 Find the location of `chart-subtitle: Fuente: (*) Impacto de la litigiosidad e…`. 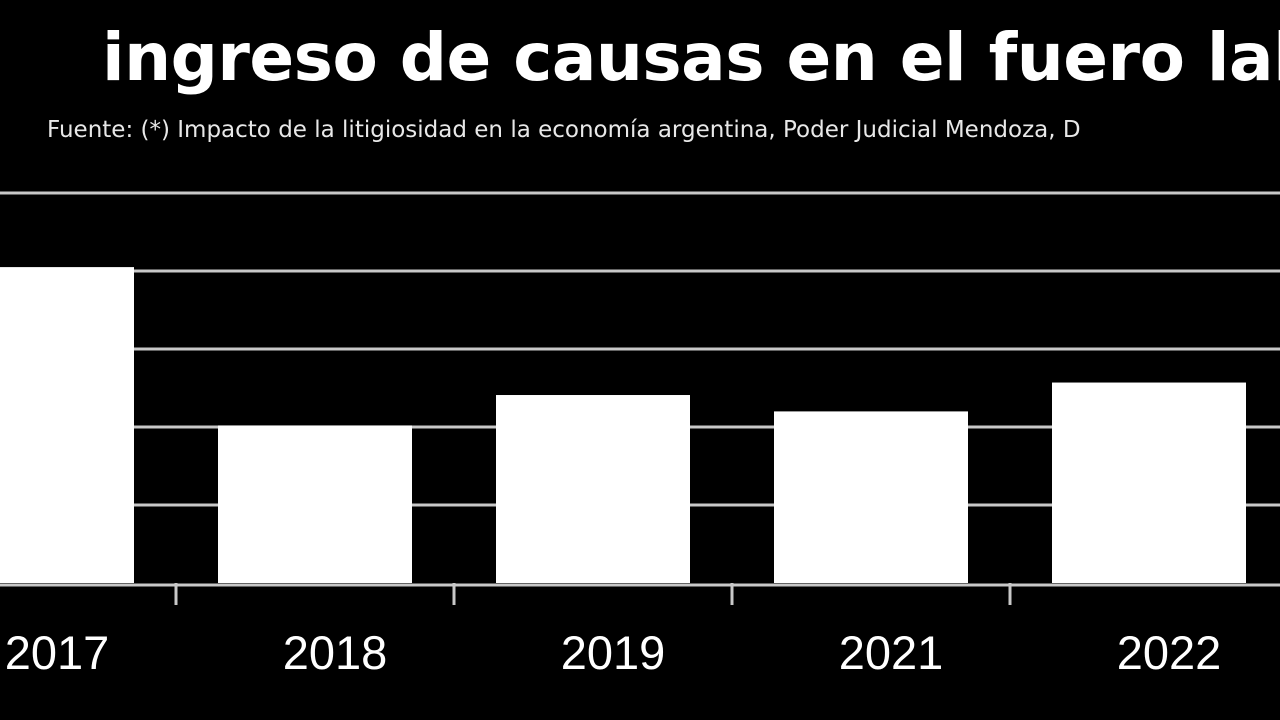

chart-subtitle: Fuente: (*) Impacto de la litigiosidad e… is located at coordinates (564, 130).